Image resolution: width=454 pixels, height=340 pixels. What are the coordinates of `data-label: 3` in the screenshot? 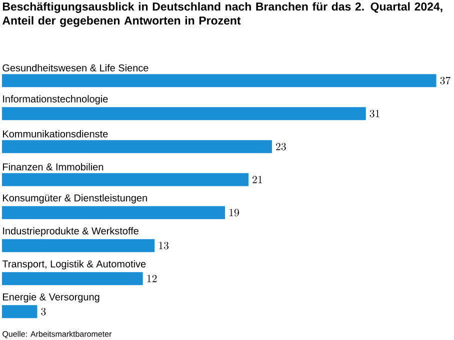 It's located at (43, 312).